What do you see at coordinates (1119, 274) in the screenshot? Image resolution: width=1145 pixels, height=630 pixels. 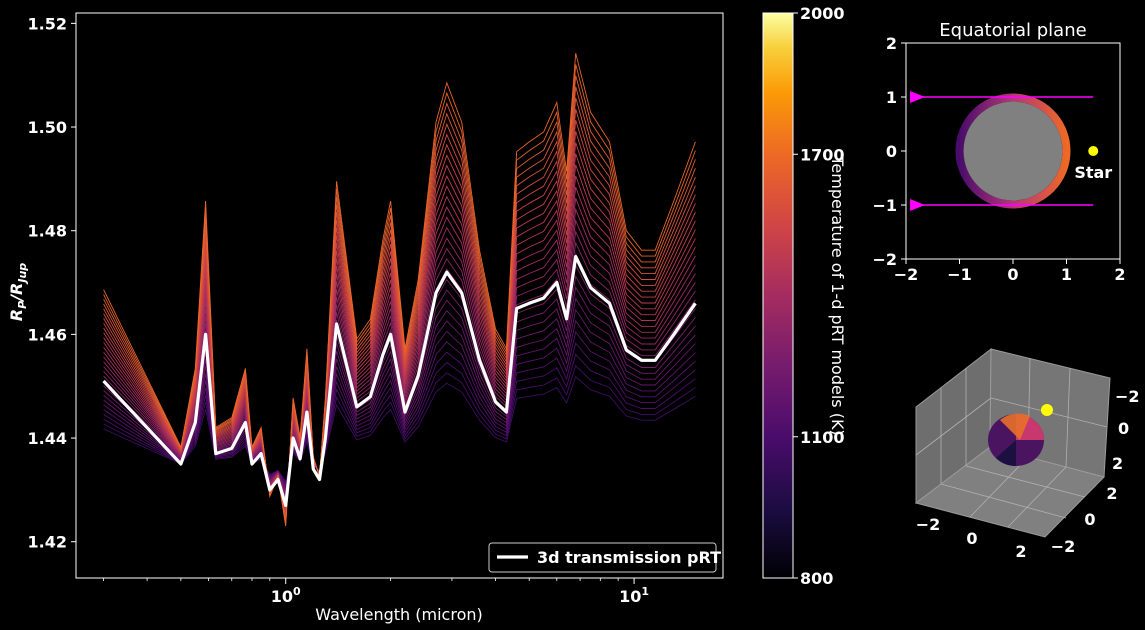 I see `equatorial-x-tick-label: 2` at bounding box center [1119, 274].